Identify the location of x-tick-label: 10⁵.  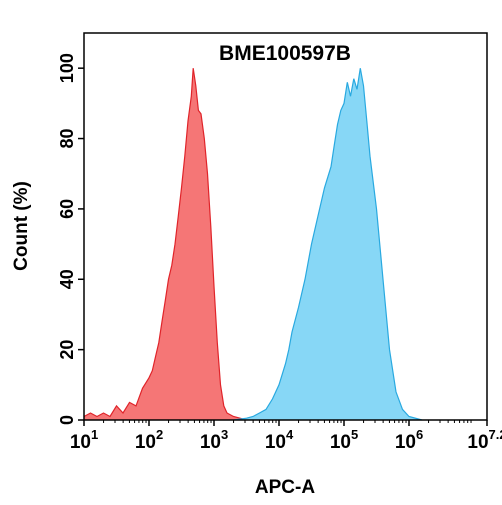
(344, 440).